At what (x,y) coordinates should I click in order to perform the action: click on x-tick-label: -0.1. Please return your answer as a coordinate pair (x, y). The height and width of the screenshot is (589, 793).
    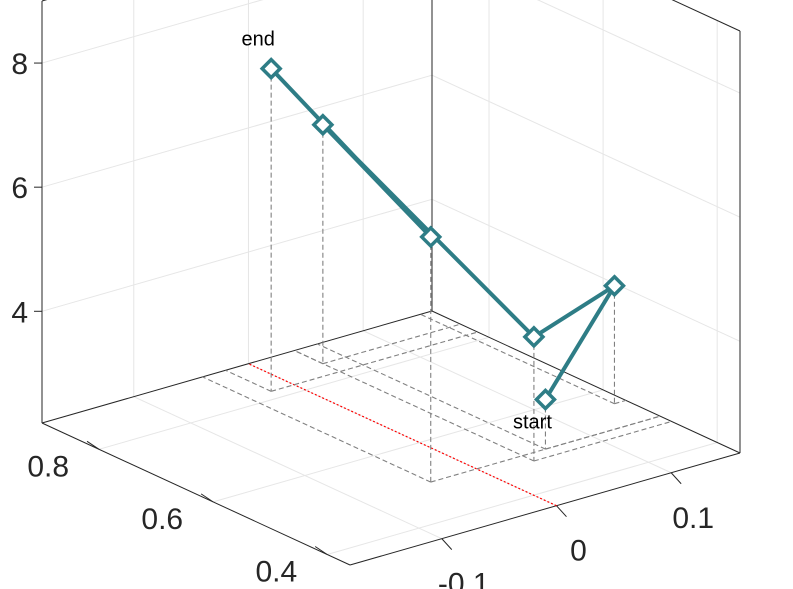
    Looking at the image, I should click on (464, 578).